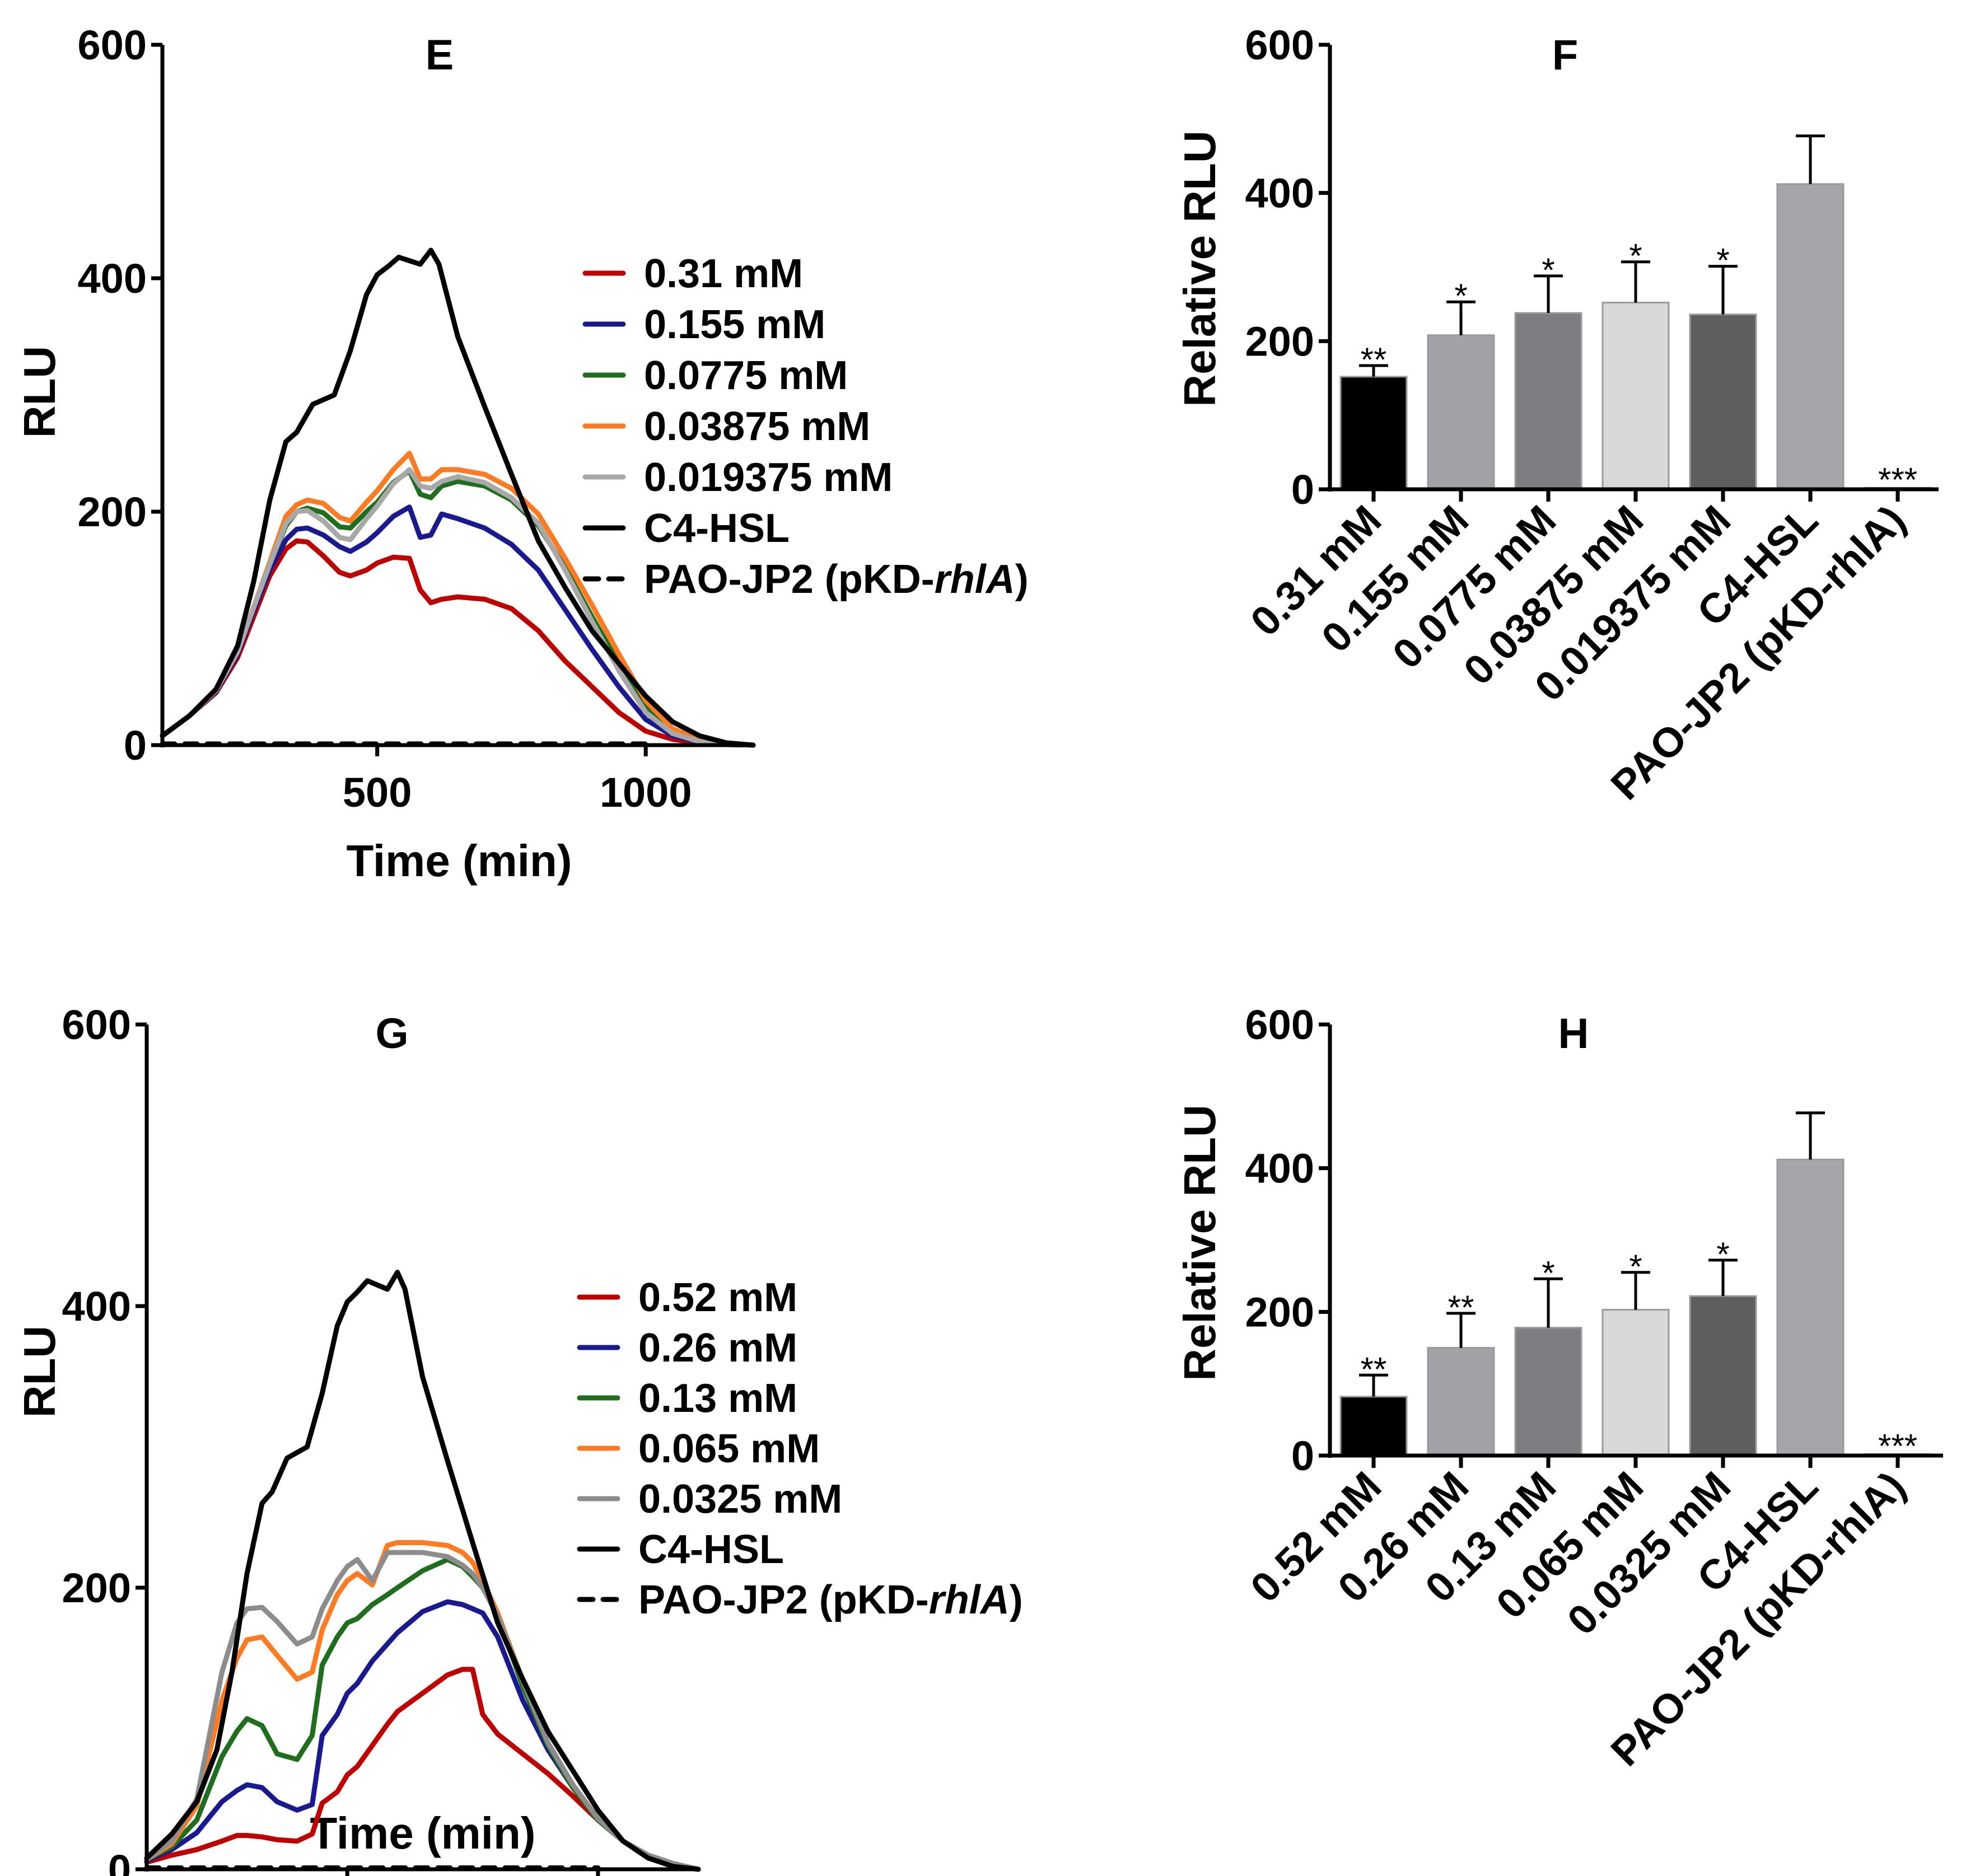 This screenshot has height=1876, width=1961. I want to click on chart-title: E, so click(440, 55).